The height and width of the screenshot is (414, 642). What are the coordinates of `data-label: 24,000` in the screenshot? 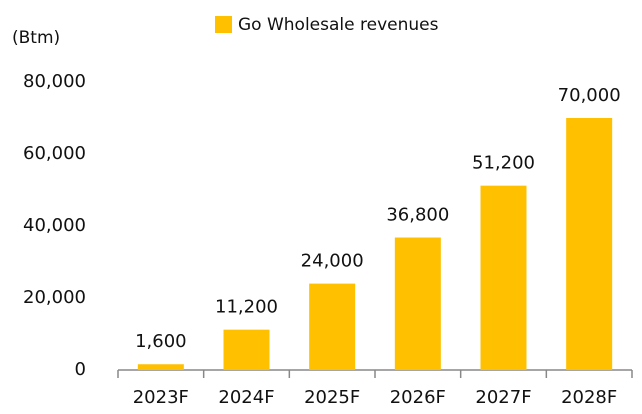 It's located at (332, 261).